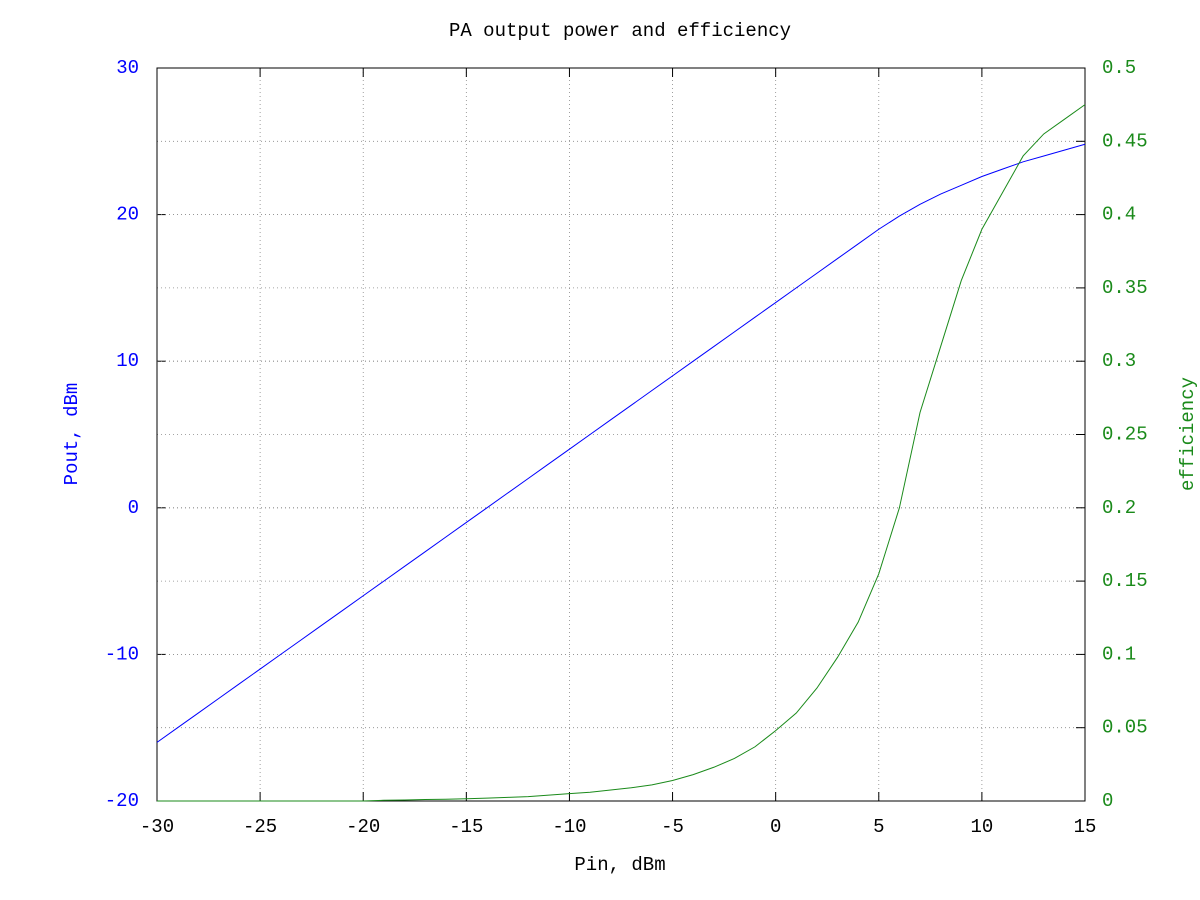  What do you see at coordinates (466, 827) in the screenshot?
I see `x-tick-label: -15` at bounding box center [466, 827].